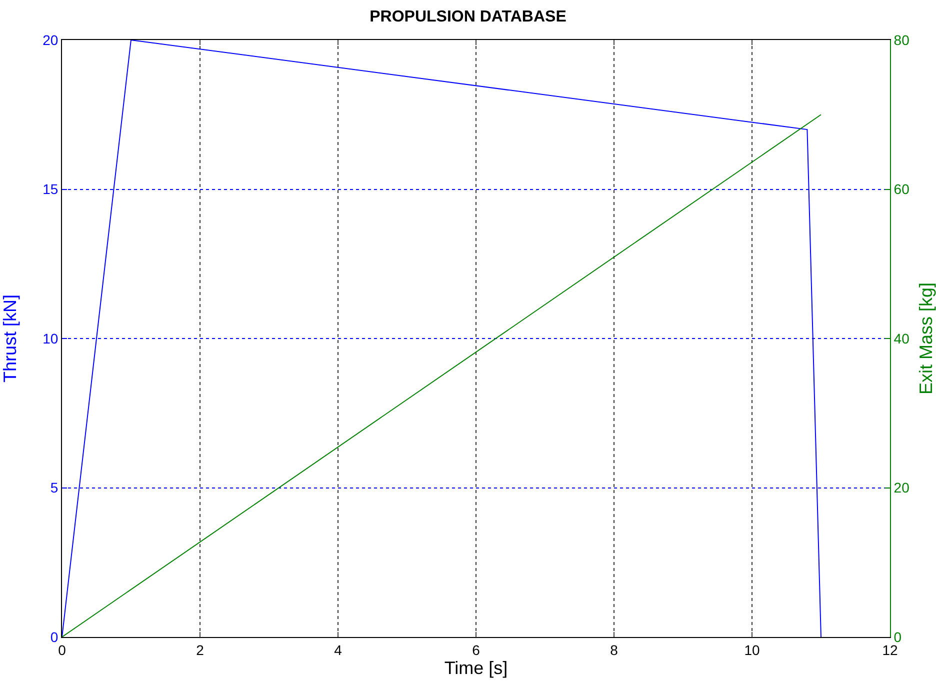  I want to click on y-tick-label: 0, so click(54, 636).